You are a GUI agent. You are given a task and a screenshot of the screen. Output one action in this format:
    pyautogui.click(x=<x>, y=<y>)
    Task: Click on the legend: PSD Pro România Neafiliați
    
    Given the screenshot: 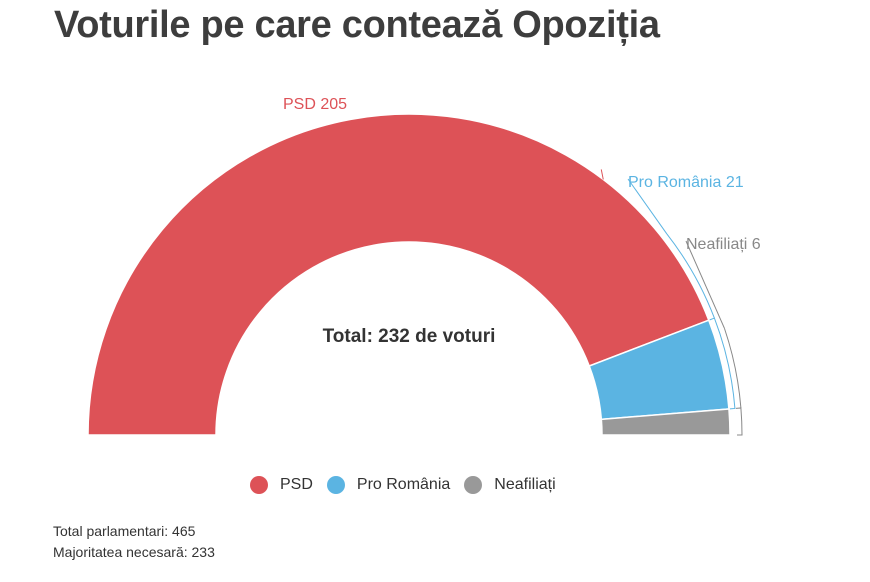 What is the action you would take?
    pyautogui.click(x=410, y=485)
    